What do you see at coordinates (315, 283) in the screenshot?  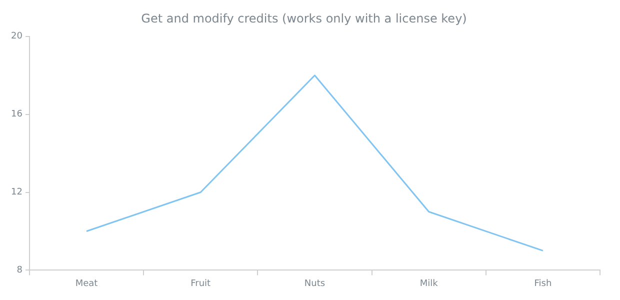 I see `x-tick-label: Nuts` at bounding box center [315, 283].